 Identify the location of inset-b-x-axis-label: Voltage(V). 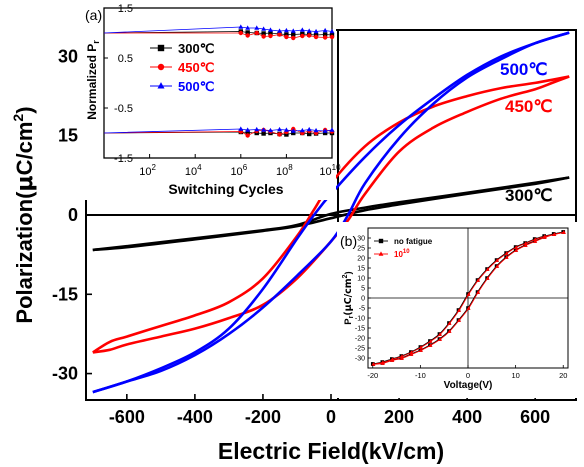
(468, 385).